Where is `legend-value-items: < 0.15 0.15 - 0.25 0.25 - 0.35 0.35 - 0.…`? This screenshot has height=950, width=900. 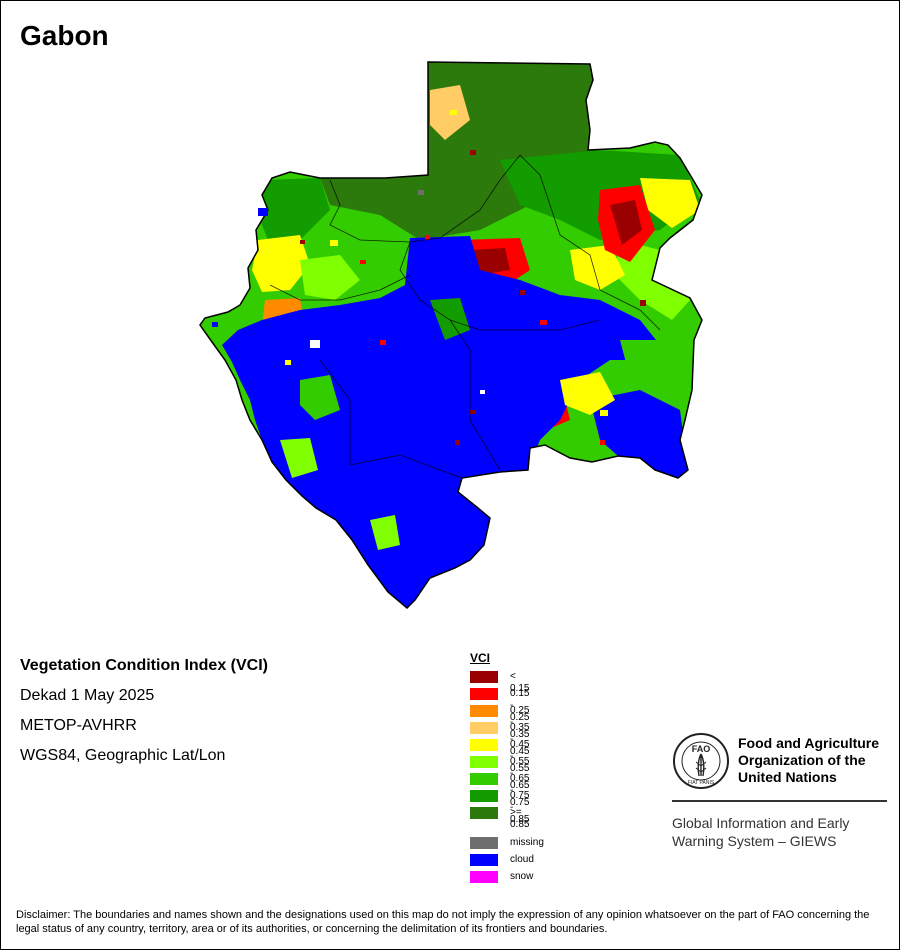 legend-value-items: < 0.15 0.15 - 0.25 0.25 - 0.35 0.35 - 0.… is located at coordinates (499, 749).